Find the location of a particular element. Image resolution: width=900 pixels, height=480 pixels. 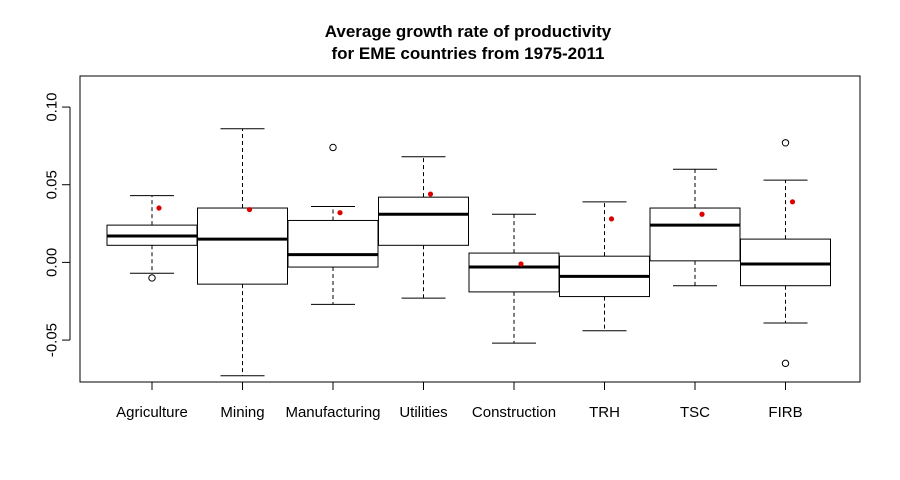

box-trh is located at coordinates (604, 266).